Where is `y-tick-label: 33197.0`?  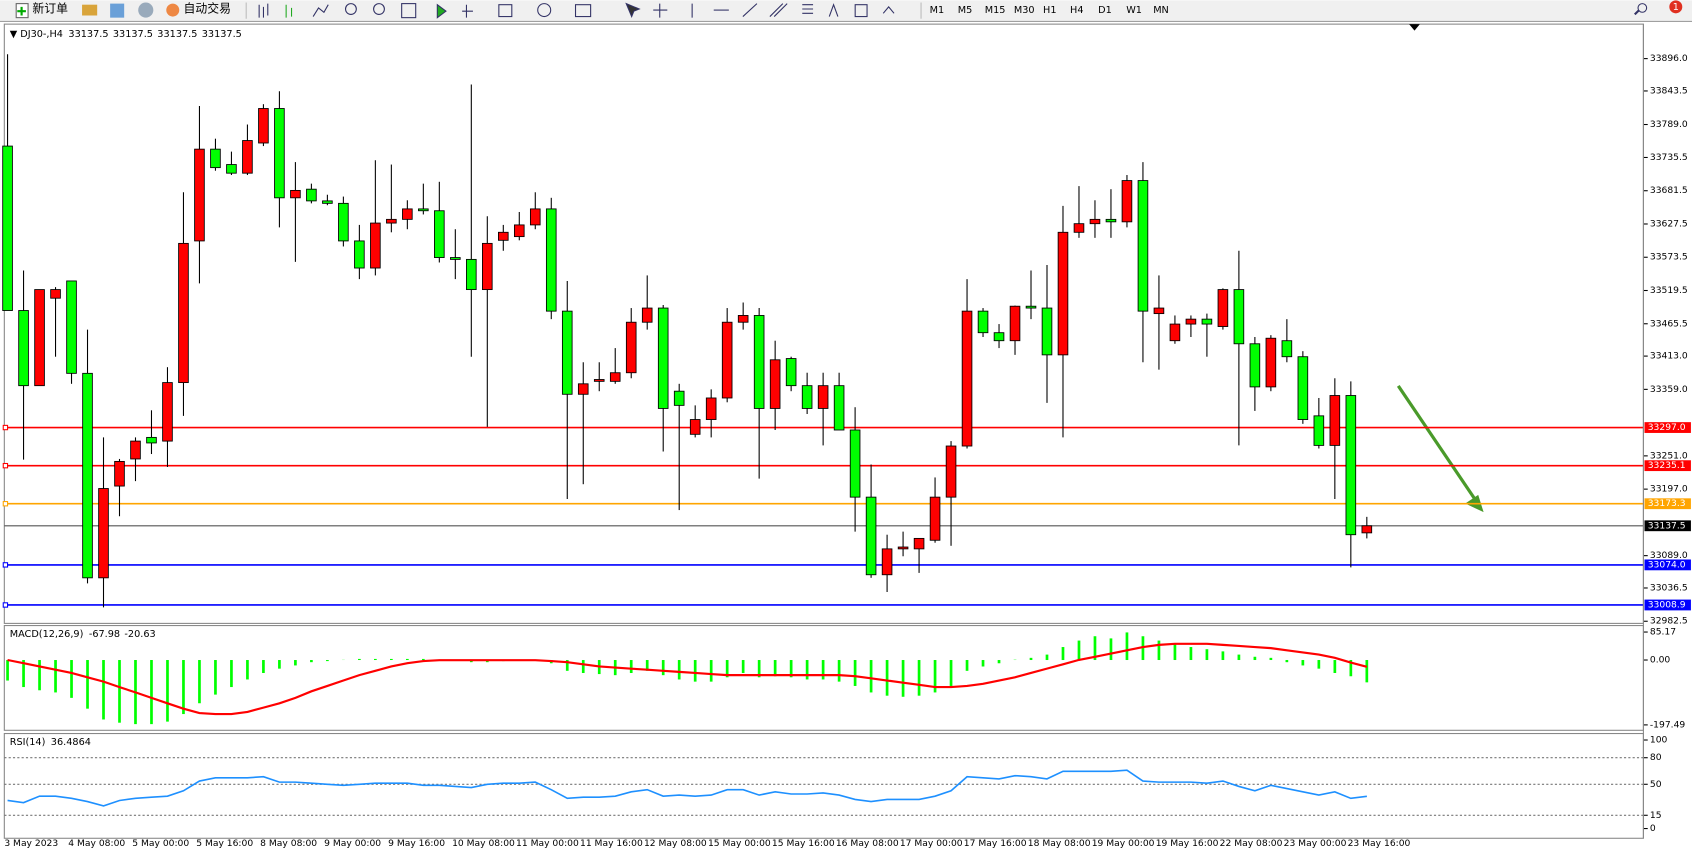
y-tick-label: 33197.0 is located at coordinates (1669, 489).